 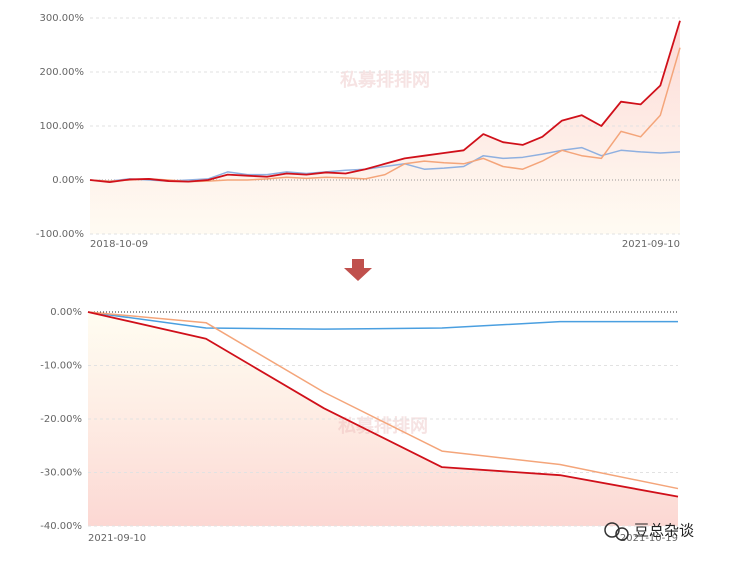 What do you see at coordinates (649, 538) in the screenshot?
I see `x-tick-label: 2021-10-19` at bounding box center [649, 538].